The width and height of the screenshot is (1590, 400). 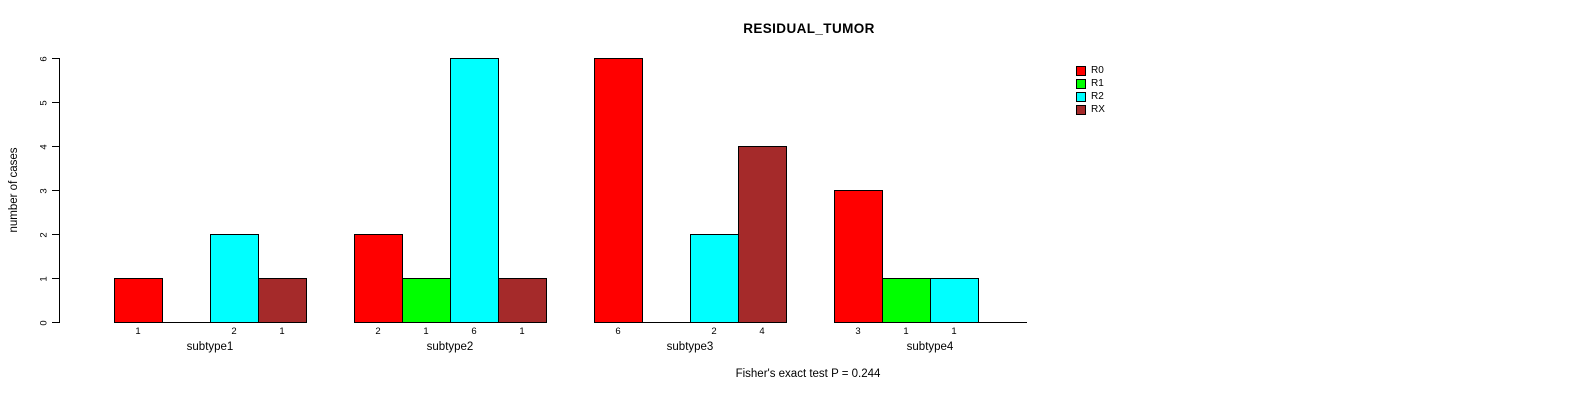 I want to click on bar-value-label-subtype3-R2: 2, so click(x=714, y=331).